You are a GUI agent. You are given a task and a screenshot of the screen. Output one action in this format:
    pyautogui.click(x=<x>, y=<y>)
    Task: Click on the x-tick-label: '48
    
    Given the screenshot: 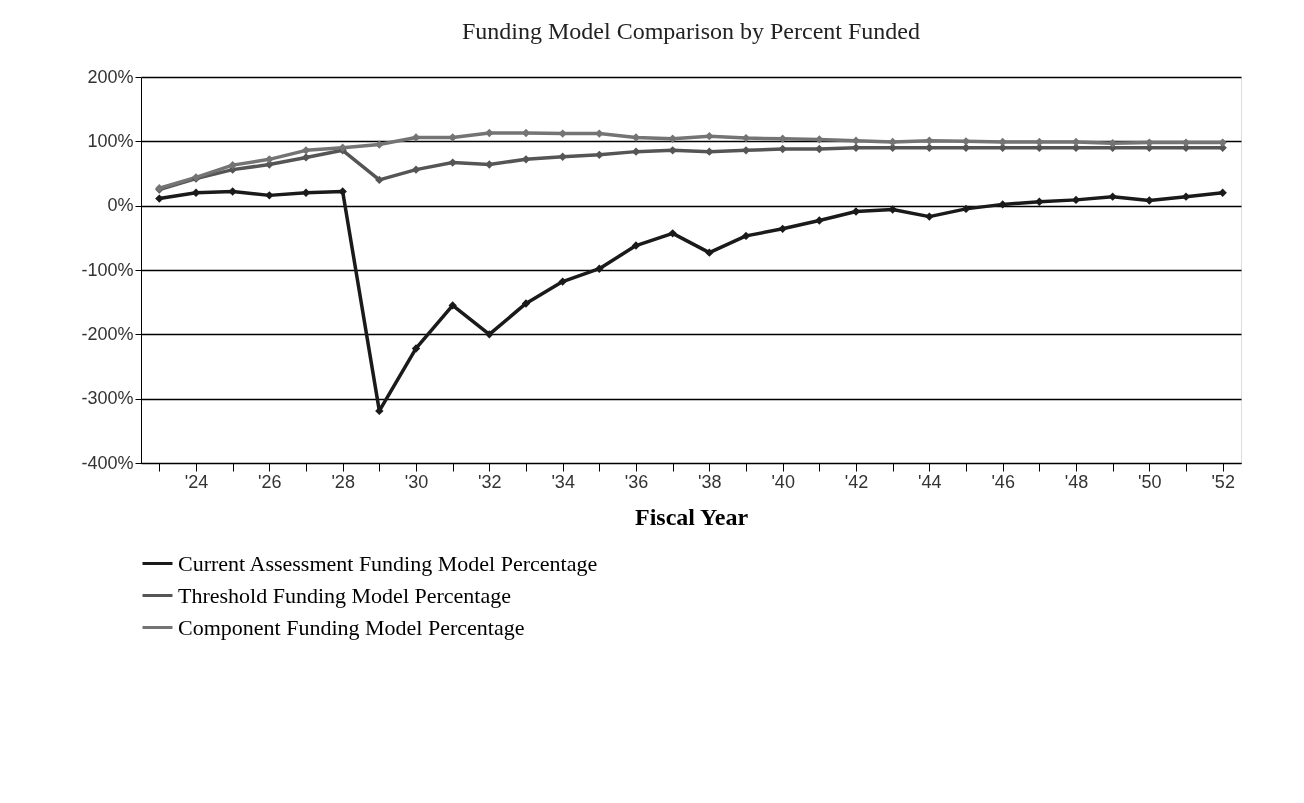 What is the action you would take?
    pyautogui.click(x=1076, y=481)
    